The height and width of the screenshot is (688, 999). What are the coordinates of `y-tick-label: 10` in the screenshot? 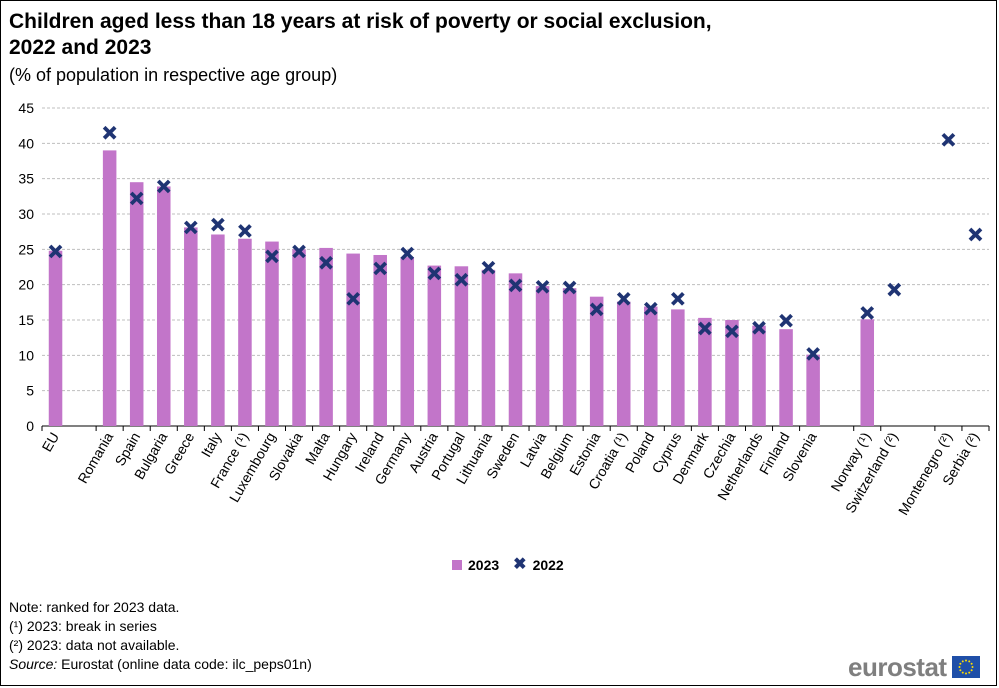 It's located at (26, 355).